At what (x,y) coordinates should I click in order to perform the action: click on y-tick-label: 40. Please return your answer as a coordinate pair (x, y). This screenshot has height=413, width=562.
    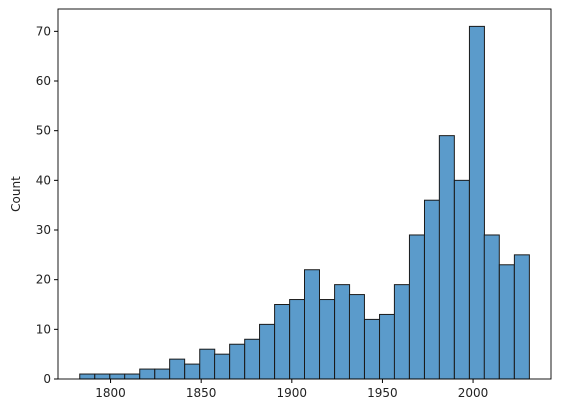
    Looking at the image, I should click on (43, 180).